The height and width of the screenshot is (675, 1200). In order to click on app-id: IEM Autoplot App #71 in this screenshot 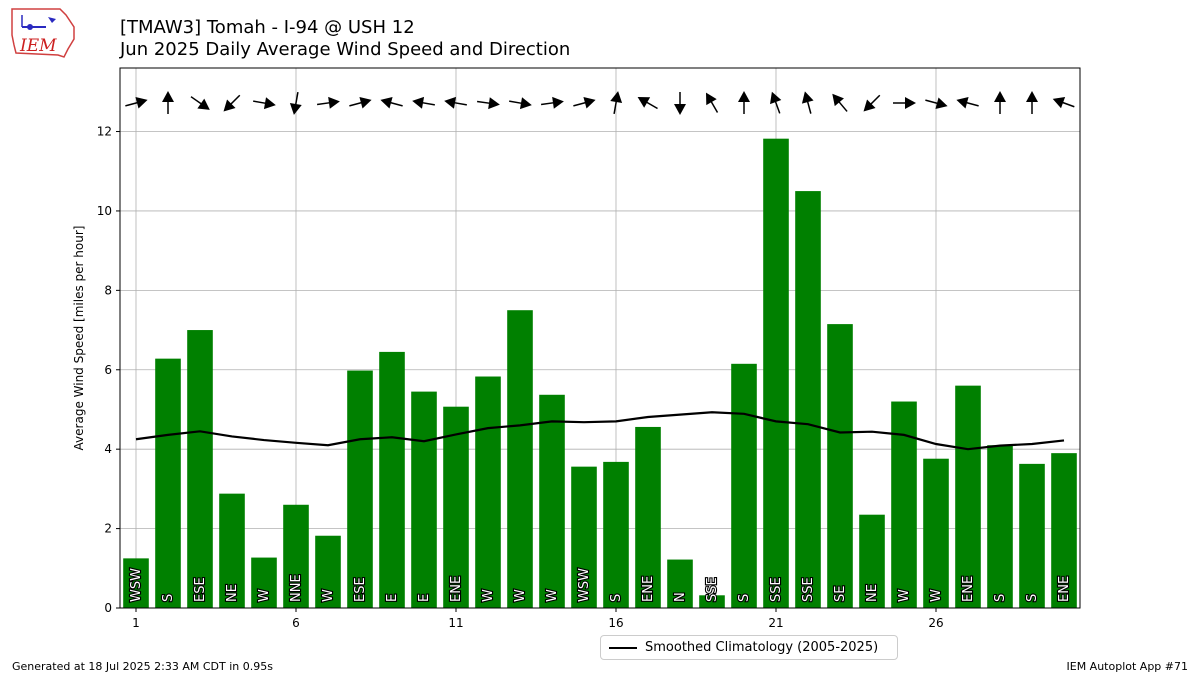, I will do `click(1127, 666)`.